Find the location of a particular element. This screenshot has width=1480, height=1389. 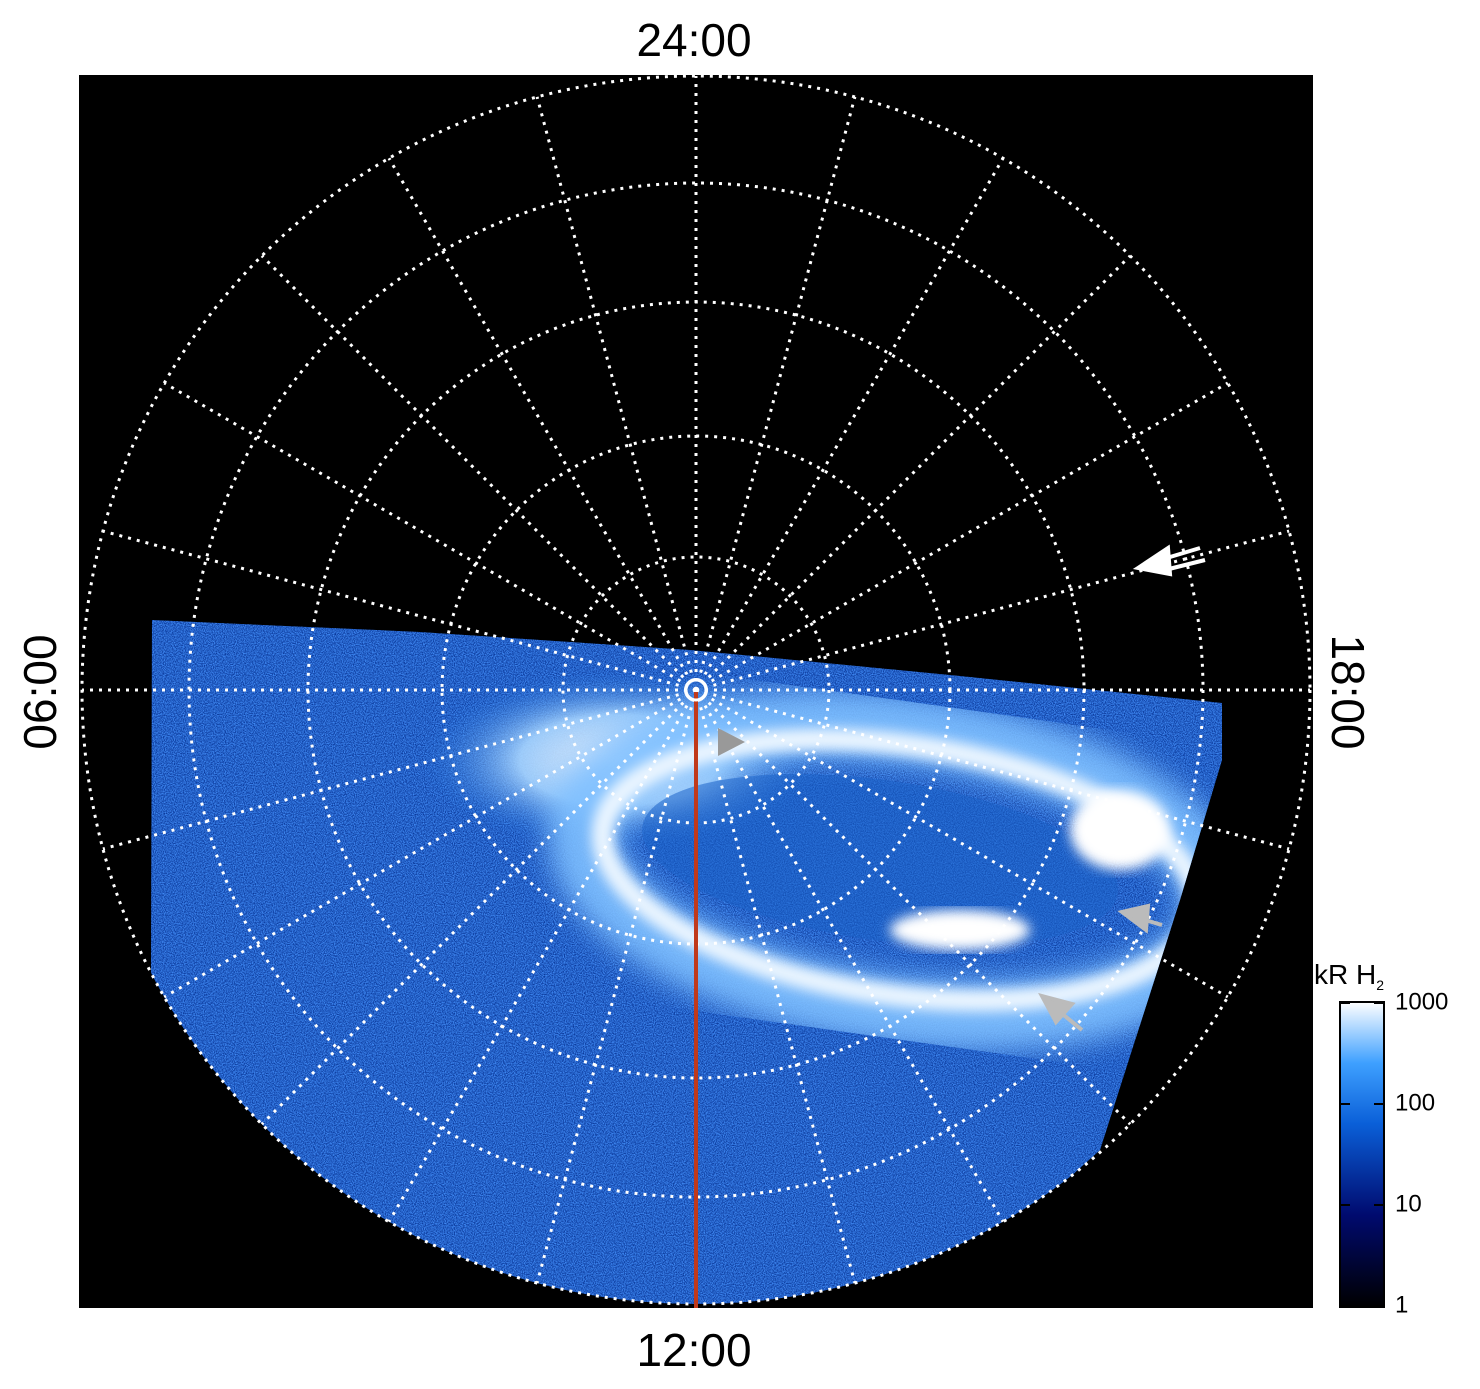

label-18: 18:00 is located at coordinates (1348, 691).